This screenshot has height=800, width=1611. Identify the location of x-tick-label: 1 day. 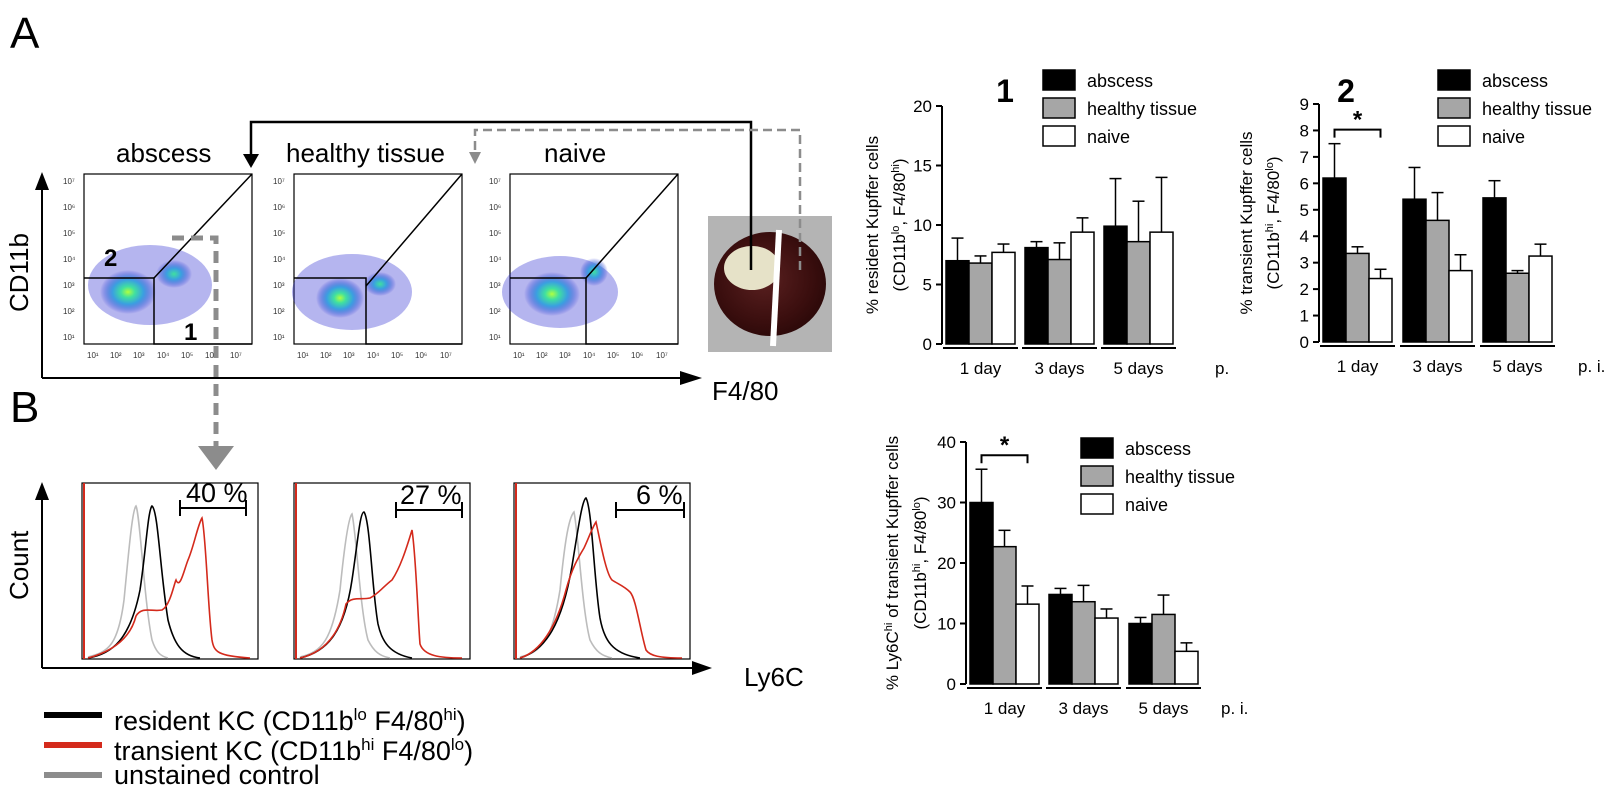
(1005, 708).